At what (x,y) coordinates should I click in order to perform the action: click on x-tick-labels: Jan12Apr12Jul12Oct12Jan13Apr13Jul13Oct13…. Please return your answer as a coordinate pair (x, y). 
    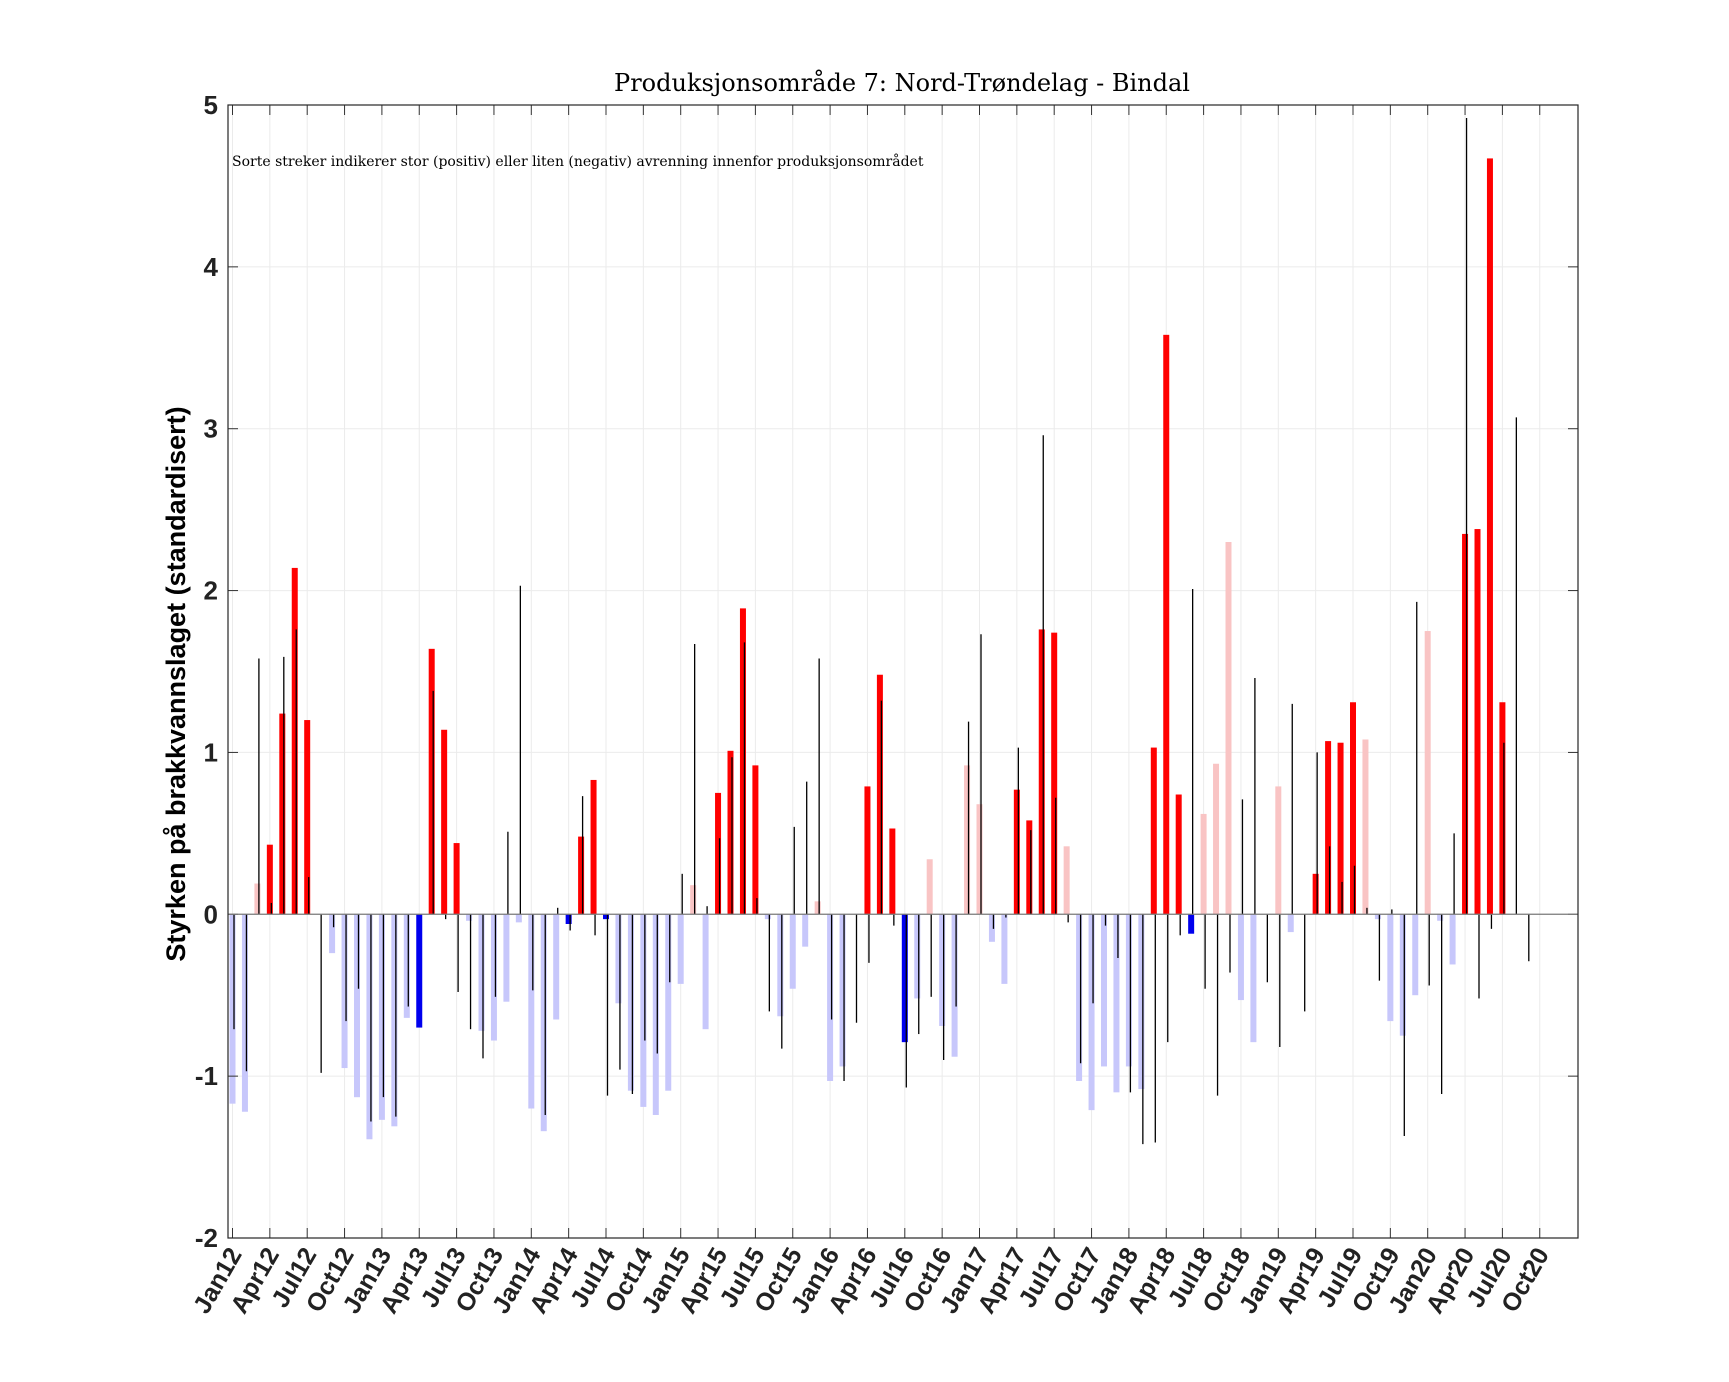
    Looking at the image, I should click on (871, 1280).